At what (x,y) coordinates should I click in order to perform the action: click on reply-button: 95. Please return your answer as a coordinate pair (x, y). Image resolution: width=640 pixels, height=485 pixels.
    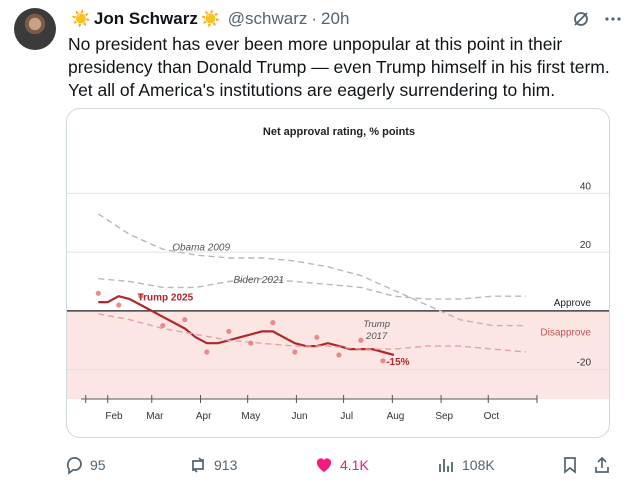
    Looking at the image, I should click on (85, 465).